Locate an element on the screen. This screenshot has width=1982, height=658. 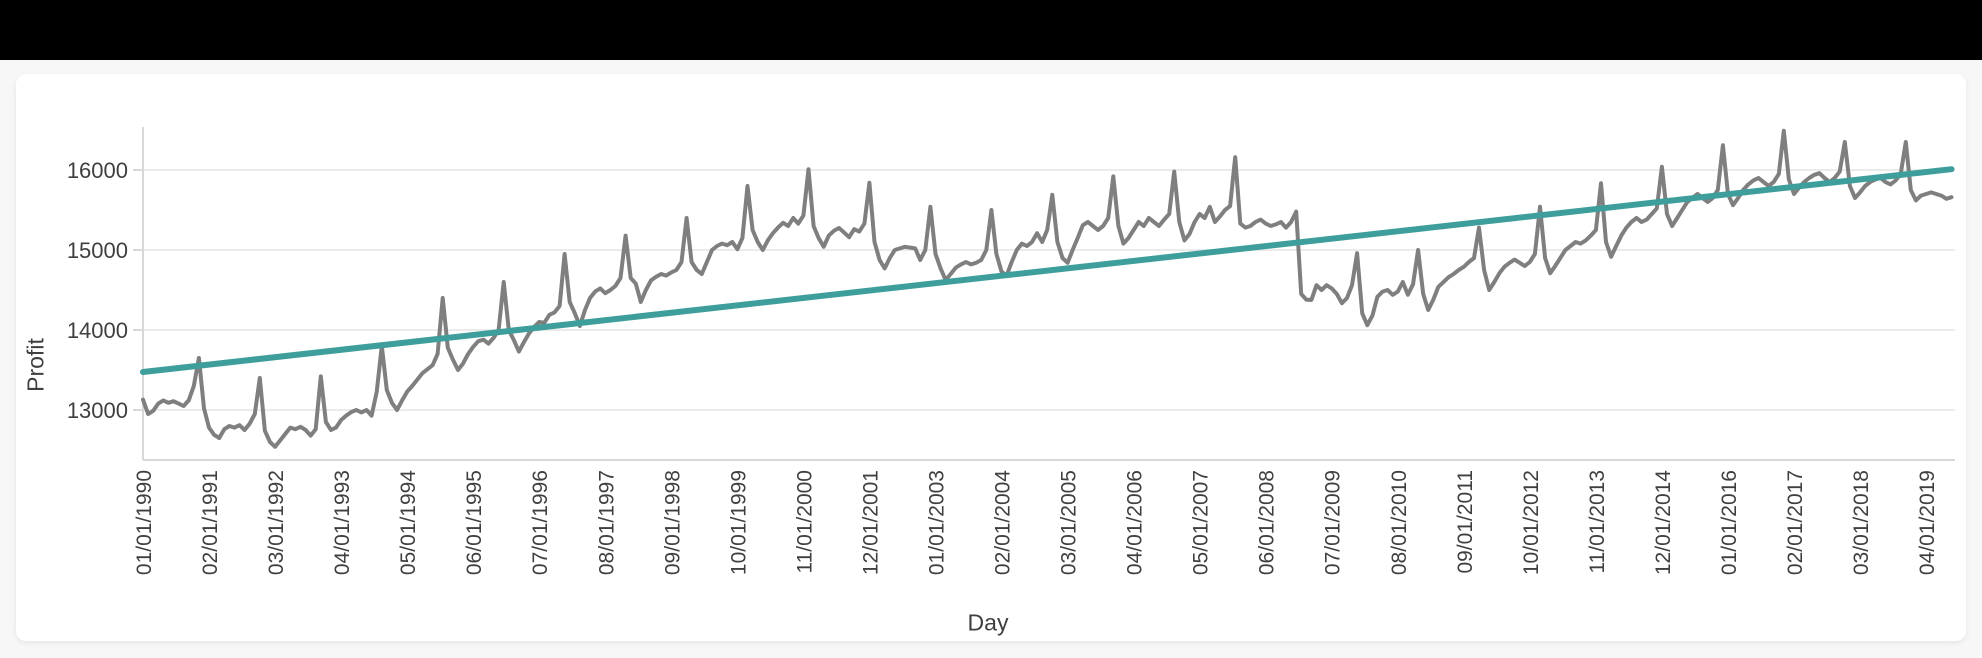
x-tick-label: 06/01/1995 is located at coordinates (474, 522).